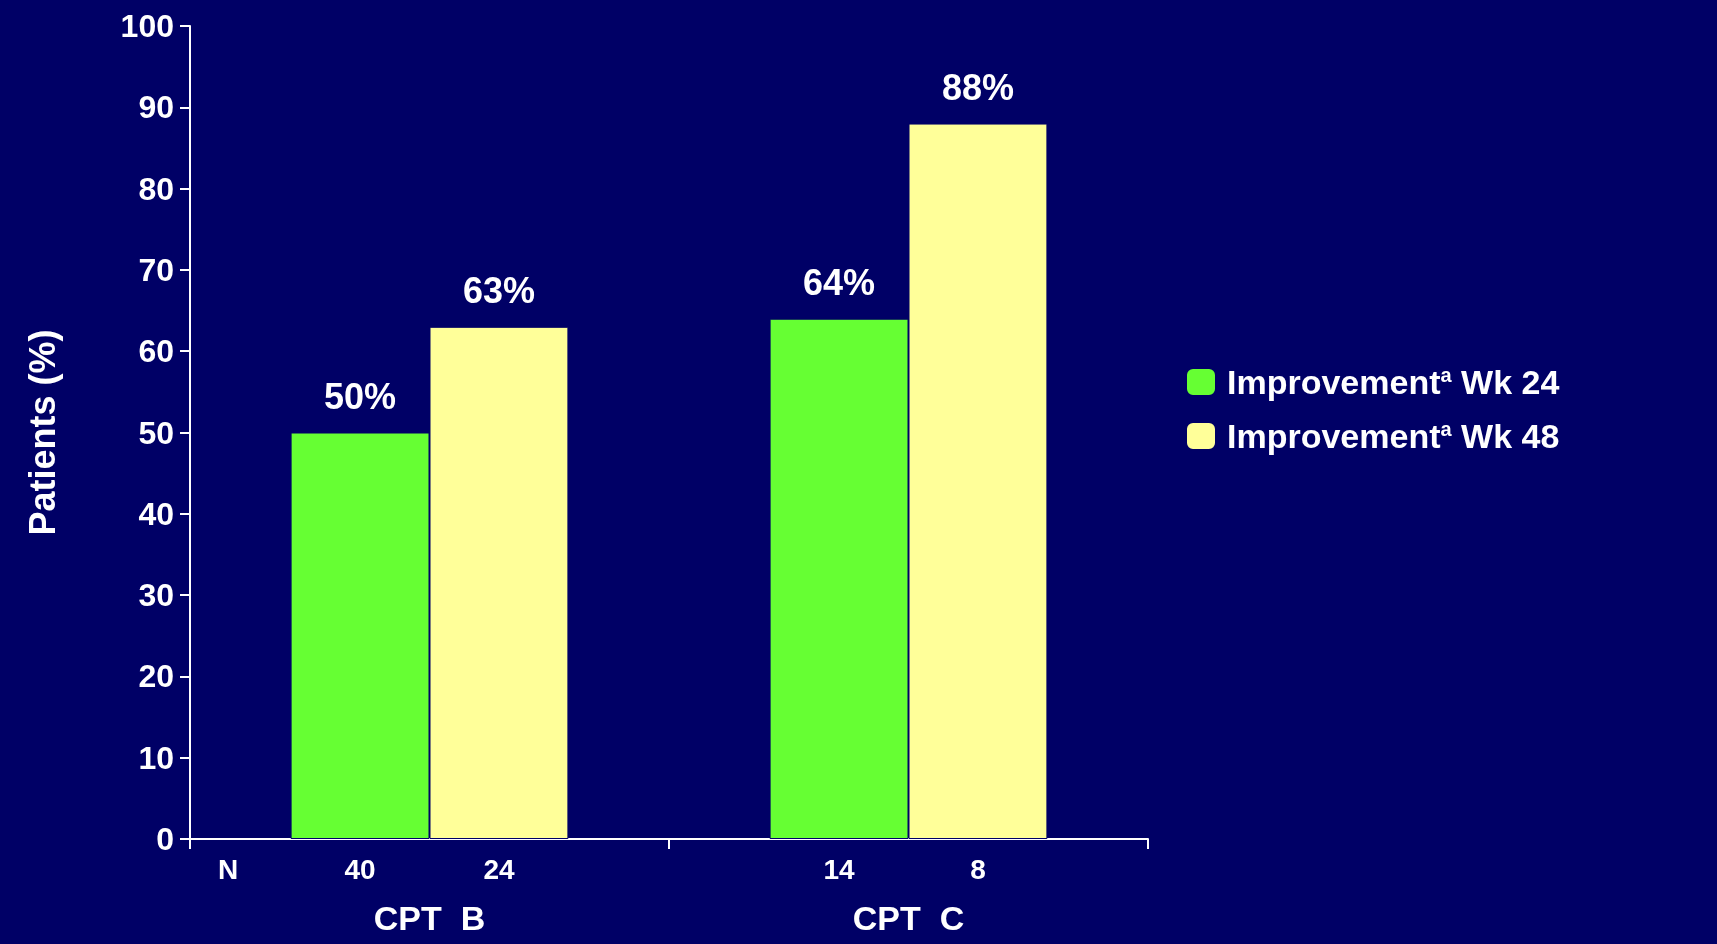 The height and width of the screenshot is (944, 1717). I want to click on text: 40, so click(360, 869).